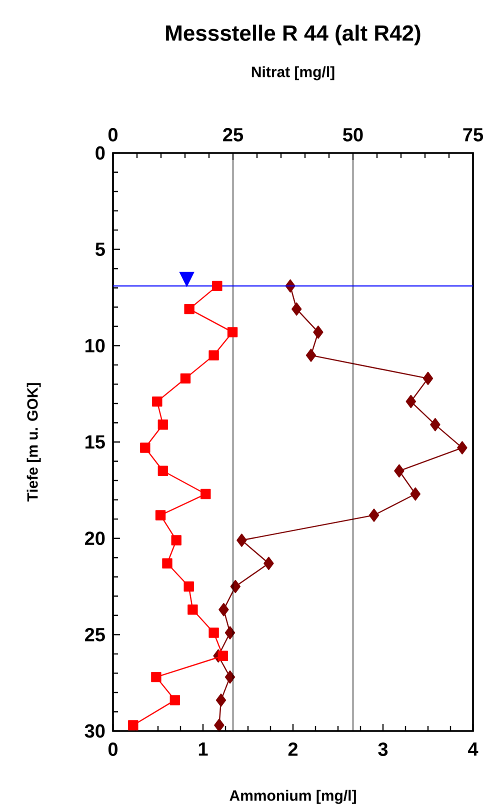  Describe the element at coordinates (383, 749) in the screenshot. I see `x-tick-label: 3` at that location.